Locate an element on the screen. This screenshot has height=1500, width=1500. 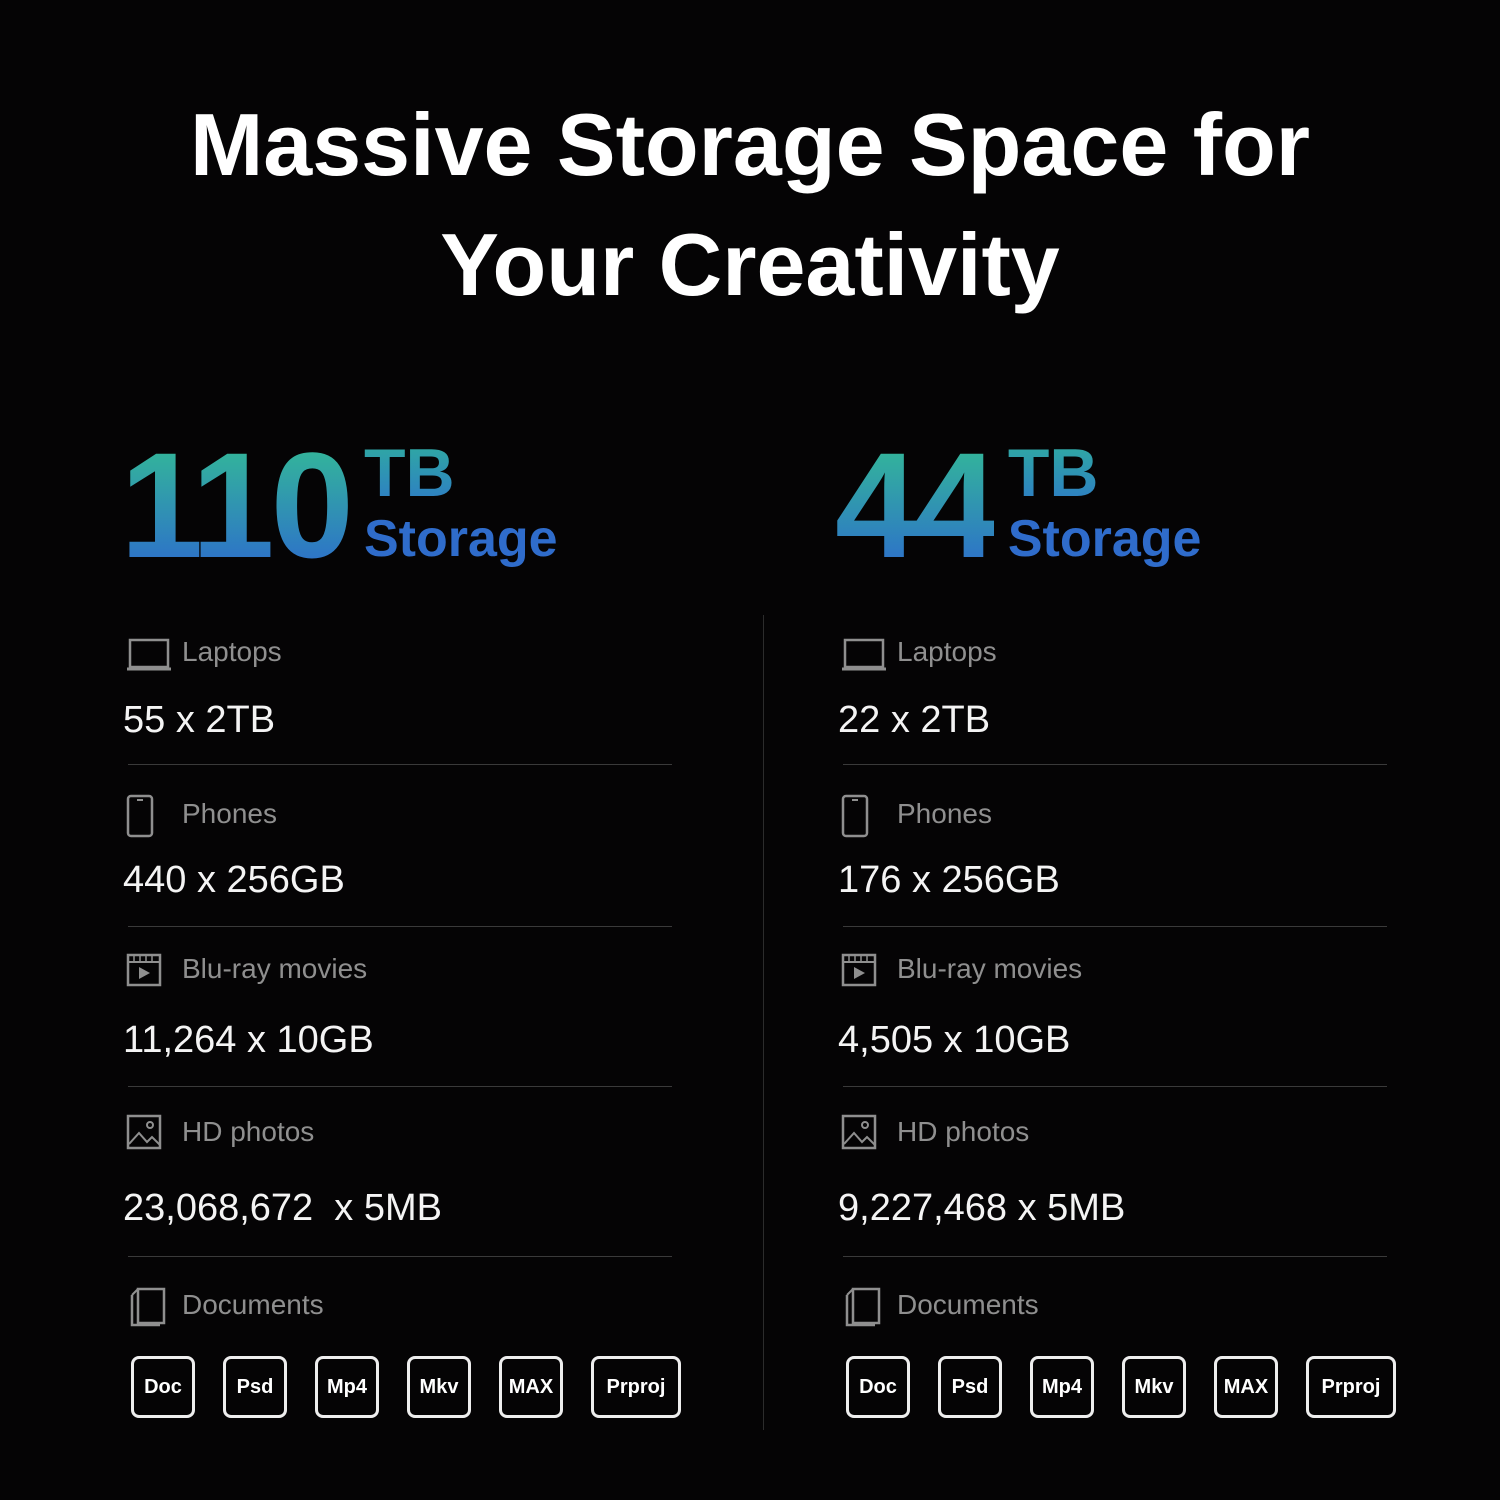
item-value: 22 x 2TB is located at coordinates (914, 720).